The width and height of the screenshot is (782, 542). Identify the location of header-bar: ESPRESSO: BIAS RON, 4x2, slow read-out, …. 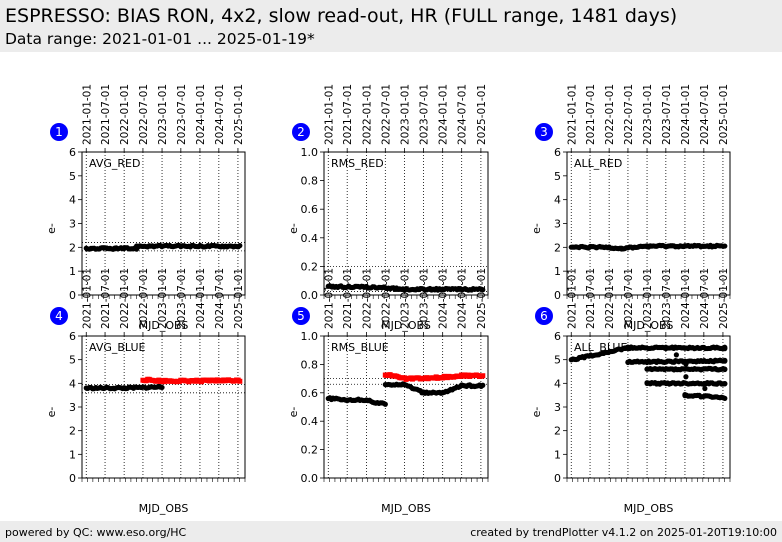
(391, 26).